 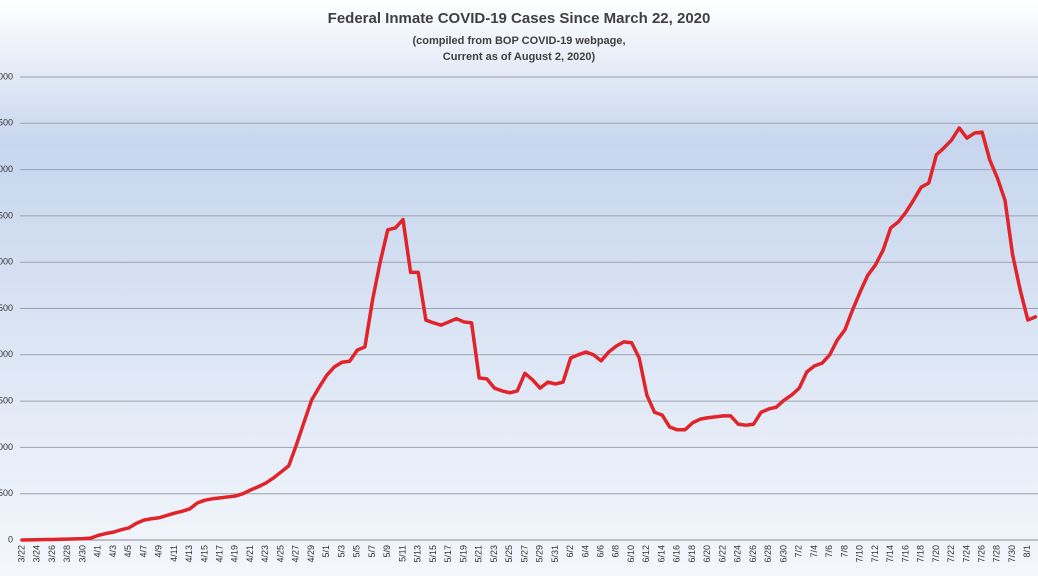 I want to click on y-tick-label: 2000, so click(x=6, y=354).